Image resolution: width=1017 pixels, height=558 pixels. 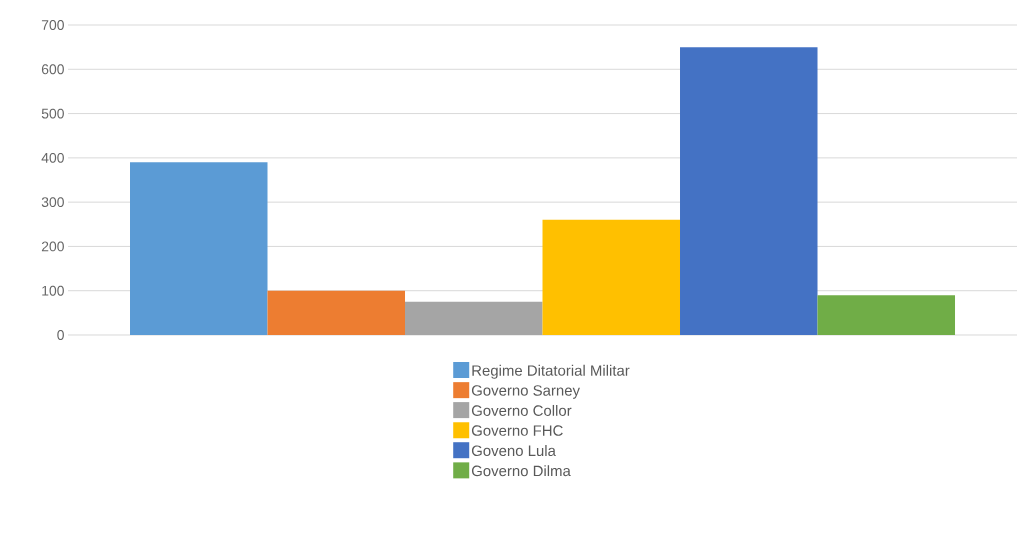 I want to click on legend-label: Goveno Lula, so click(x=513, y=451).